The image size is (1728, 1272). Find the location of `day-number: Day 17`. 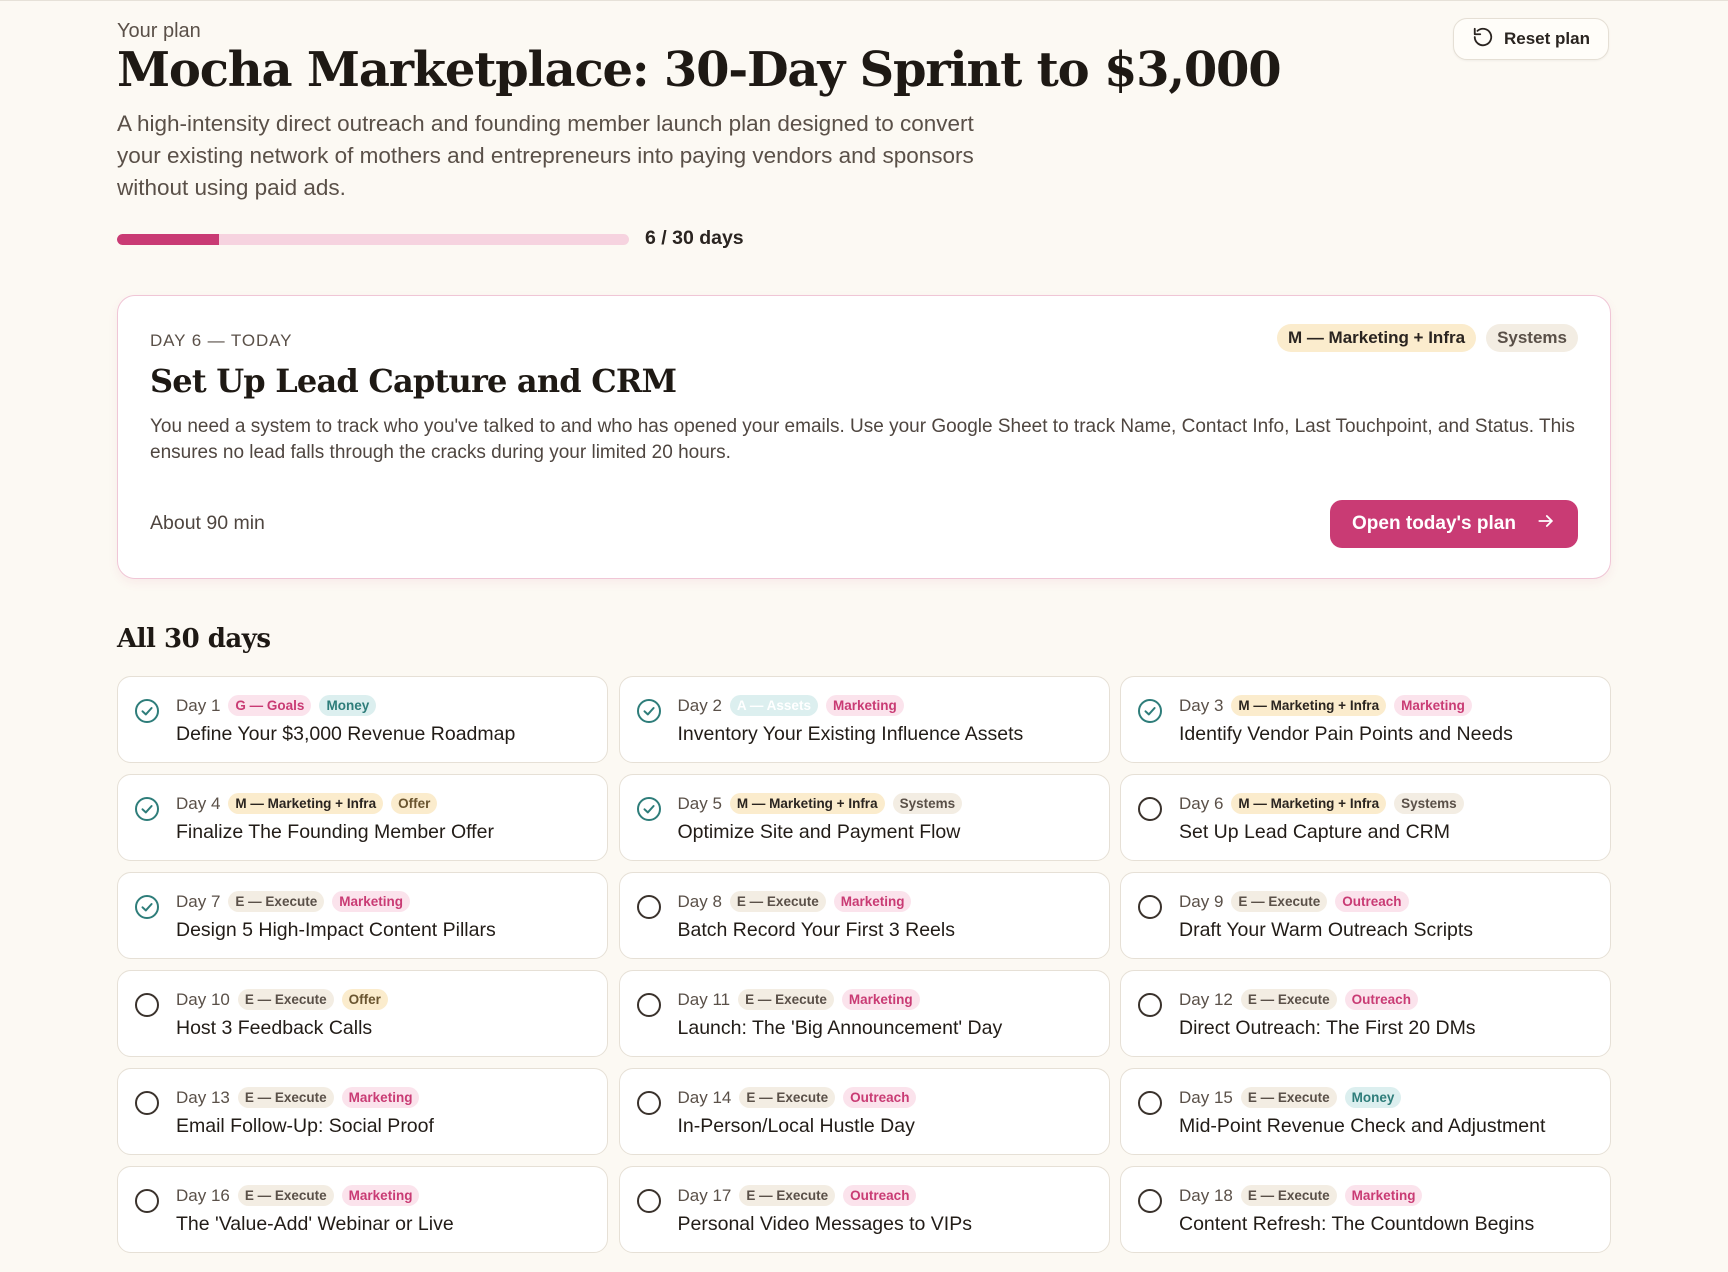

day-number: Day 17 is located at coordinates (704, 1195).